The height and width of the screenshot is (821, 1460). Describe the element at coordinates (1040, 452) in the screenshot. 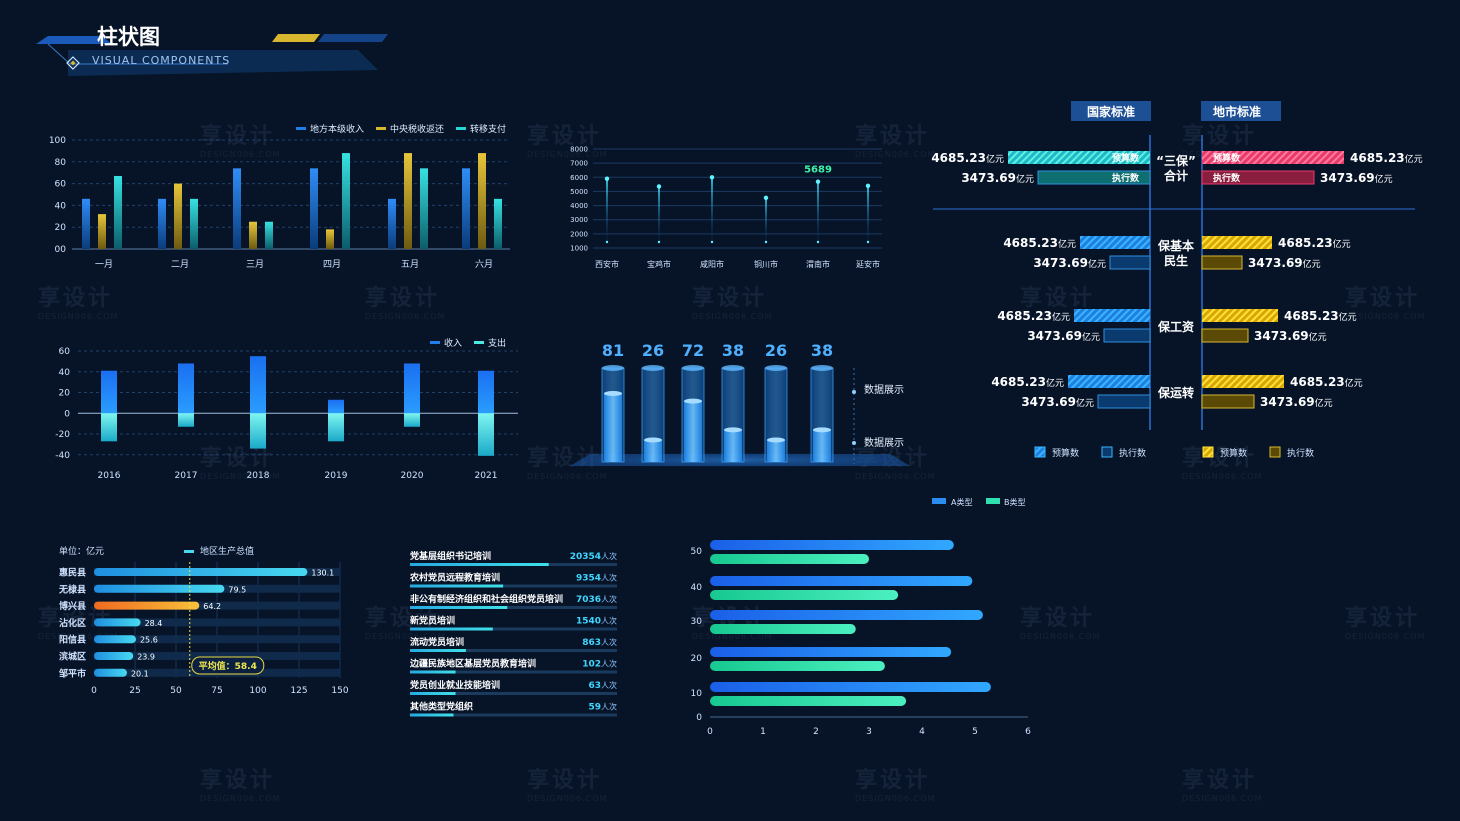

I see `legend-swatch` at that location.